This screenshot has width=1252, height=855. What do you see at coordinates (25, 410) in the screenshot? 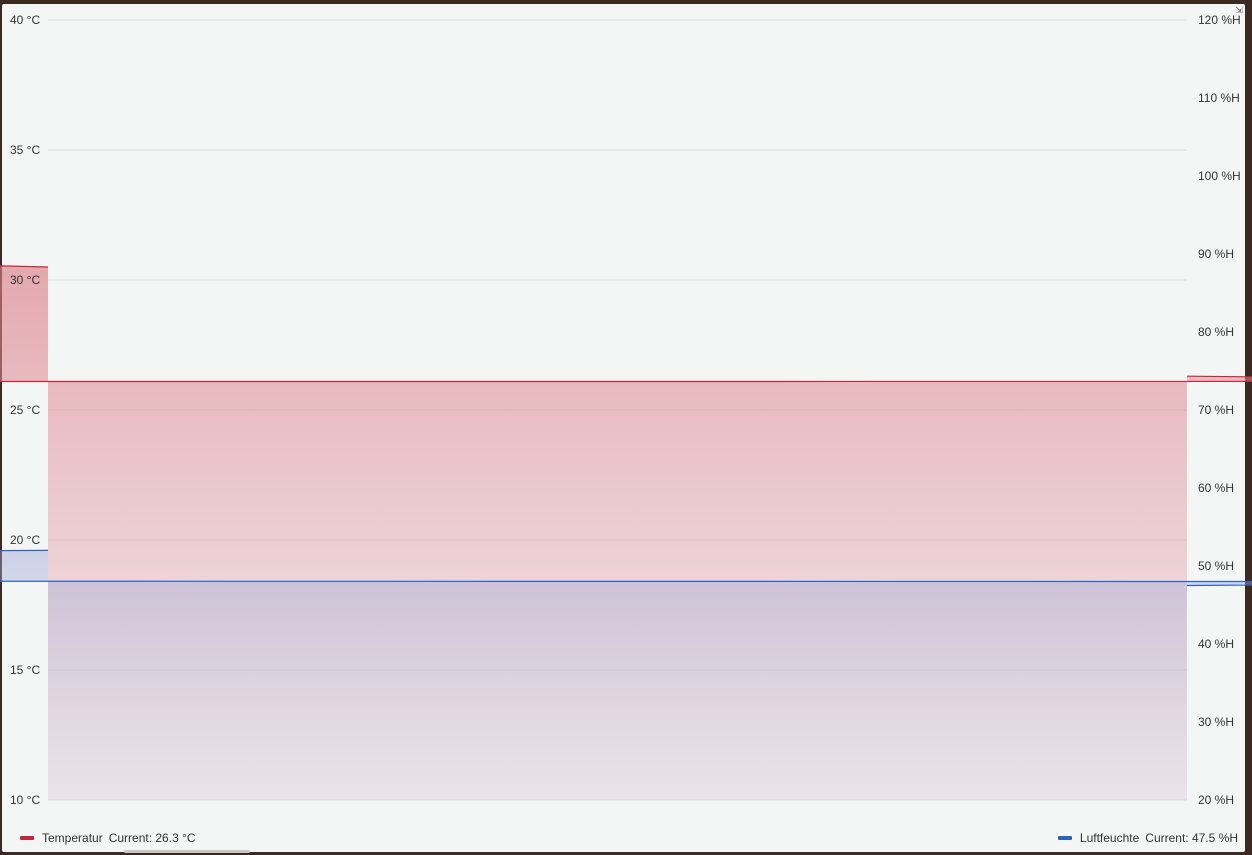
I see `y-left-tick-label: 25 °C` at bounding box center [25, 410].